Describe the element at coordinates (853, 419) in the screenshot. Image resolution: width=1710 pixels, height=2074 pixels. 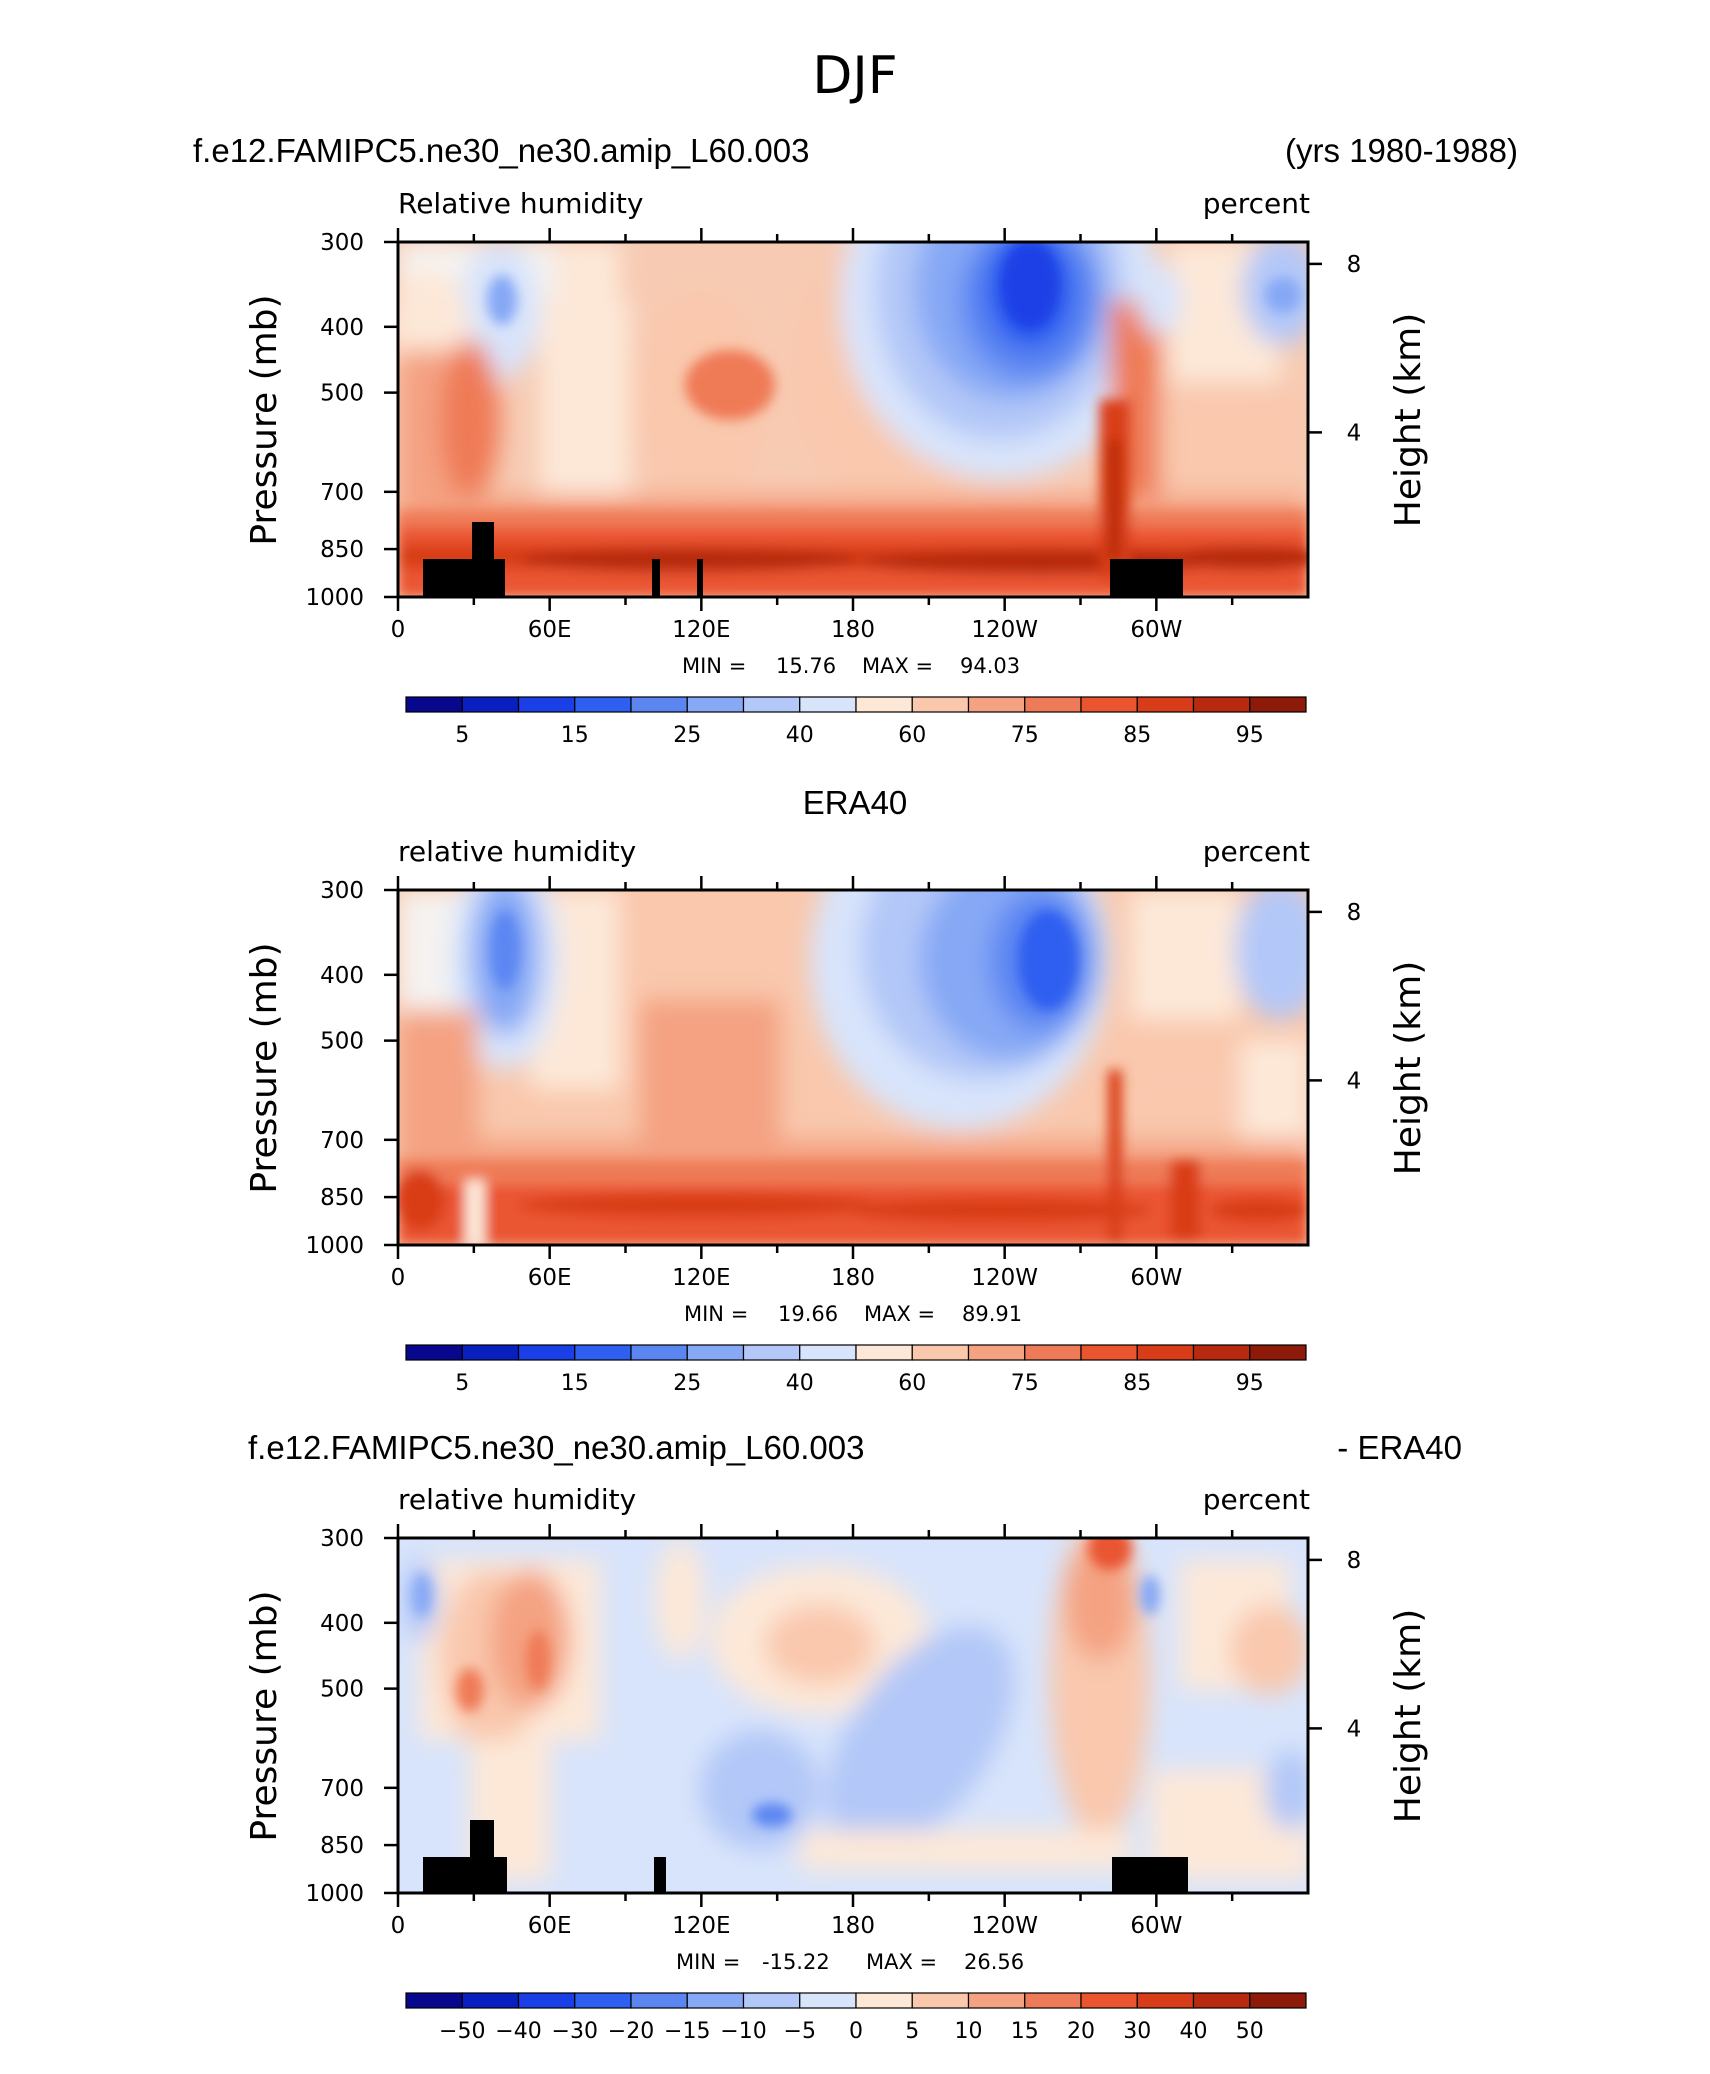
I see `panel-1-heatmap-field` at that location.